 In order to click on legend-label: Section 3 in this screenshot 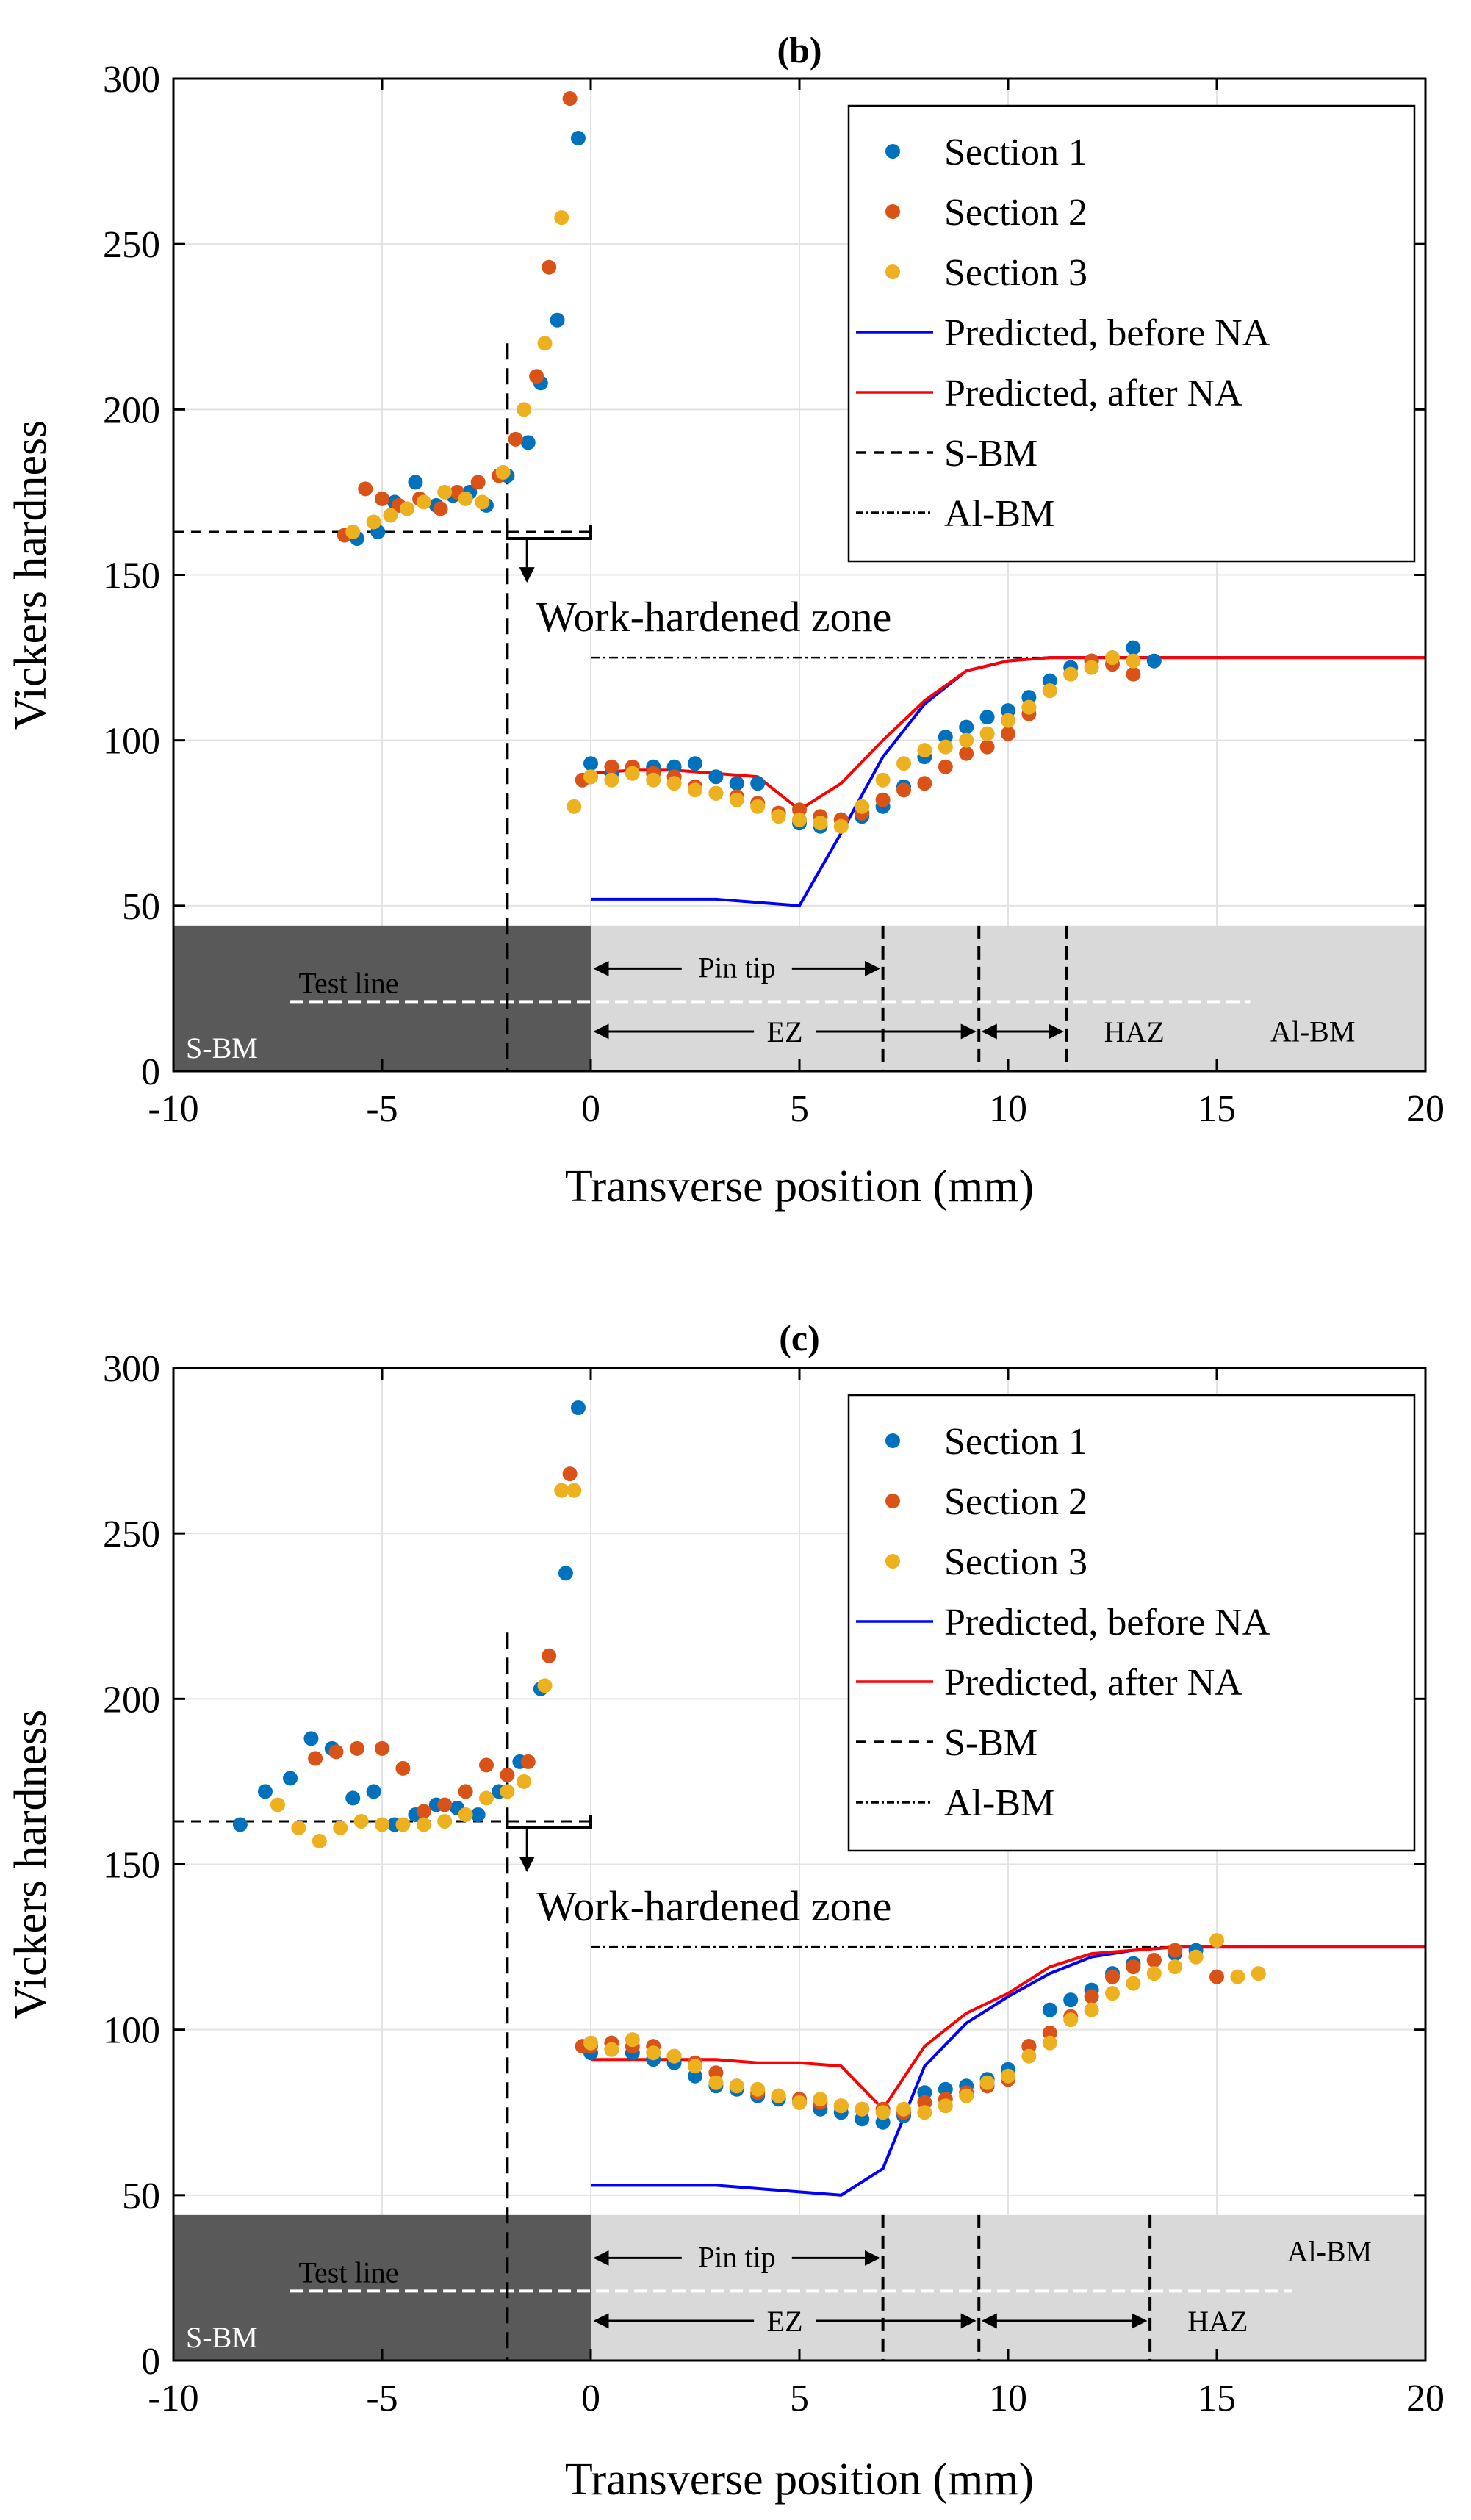, I will do `click(1016, 273)`.